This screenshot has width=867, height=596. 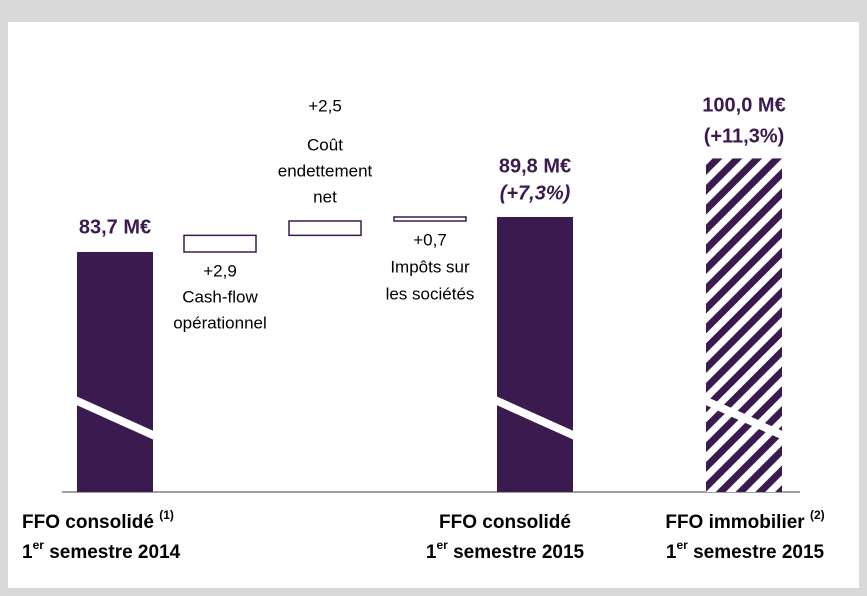 I want to click on value-label: 100,0 M€, so click(x=743, y=105).